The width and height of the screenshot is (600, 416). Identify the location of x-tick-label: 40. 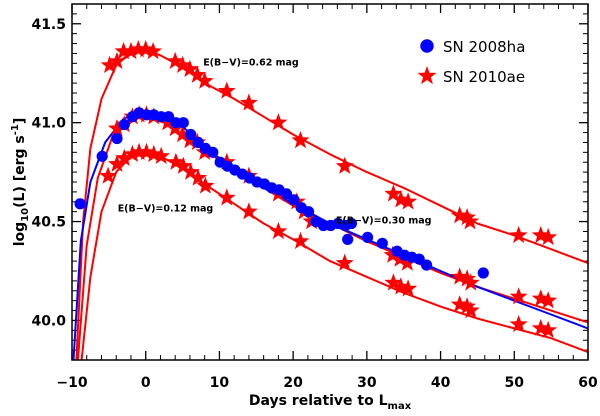
(441, 383).